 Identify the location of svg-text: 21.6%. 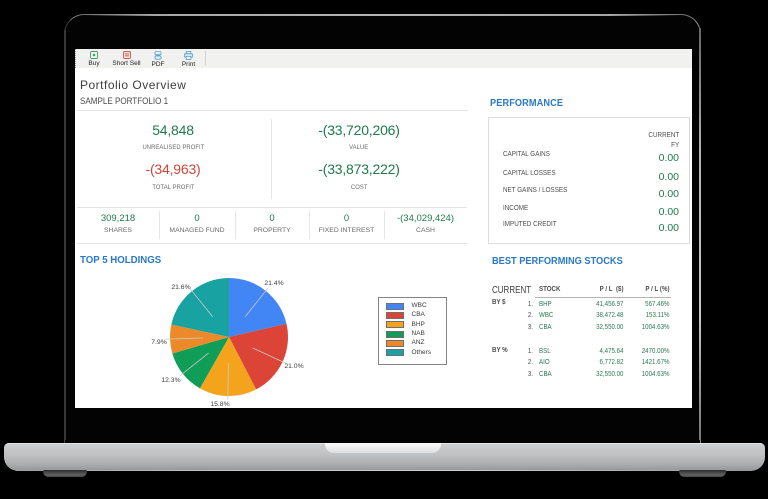
(180, 287).